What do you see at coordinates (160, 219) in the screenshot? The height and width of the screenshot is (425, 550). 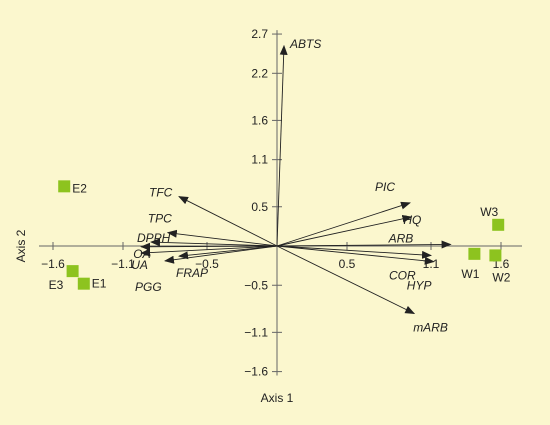 I see `vector-label-tpc: TPC` at bounding box center [160, 219].